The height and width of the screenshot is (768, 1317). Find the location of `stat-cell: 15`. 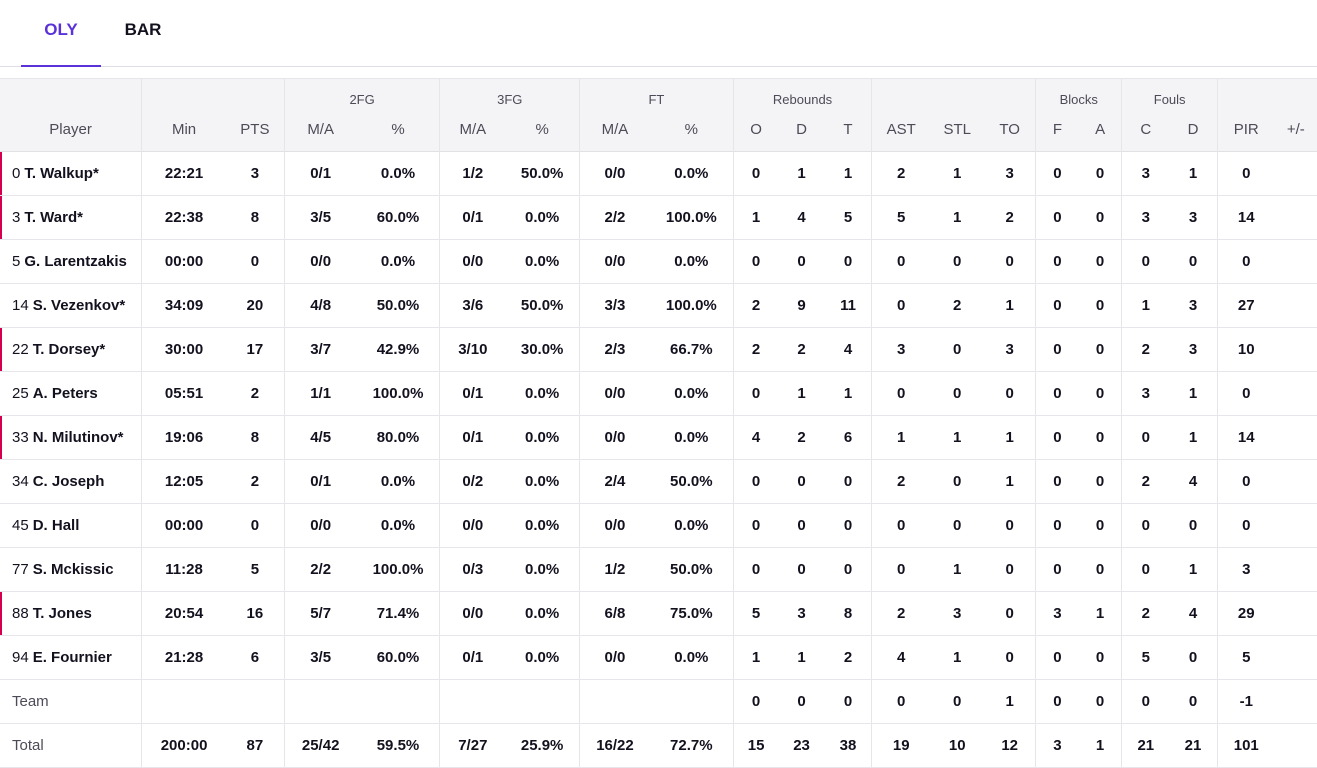

stat-cell: 15 is located at coordinates (755, 745).